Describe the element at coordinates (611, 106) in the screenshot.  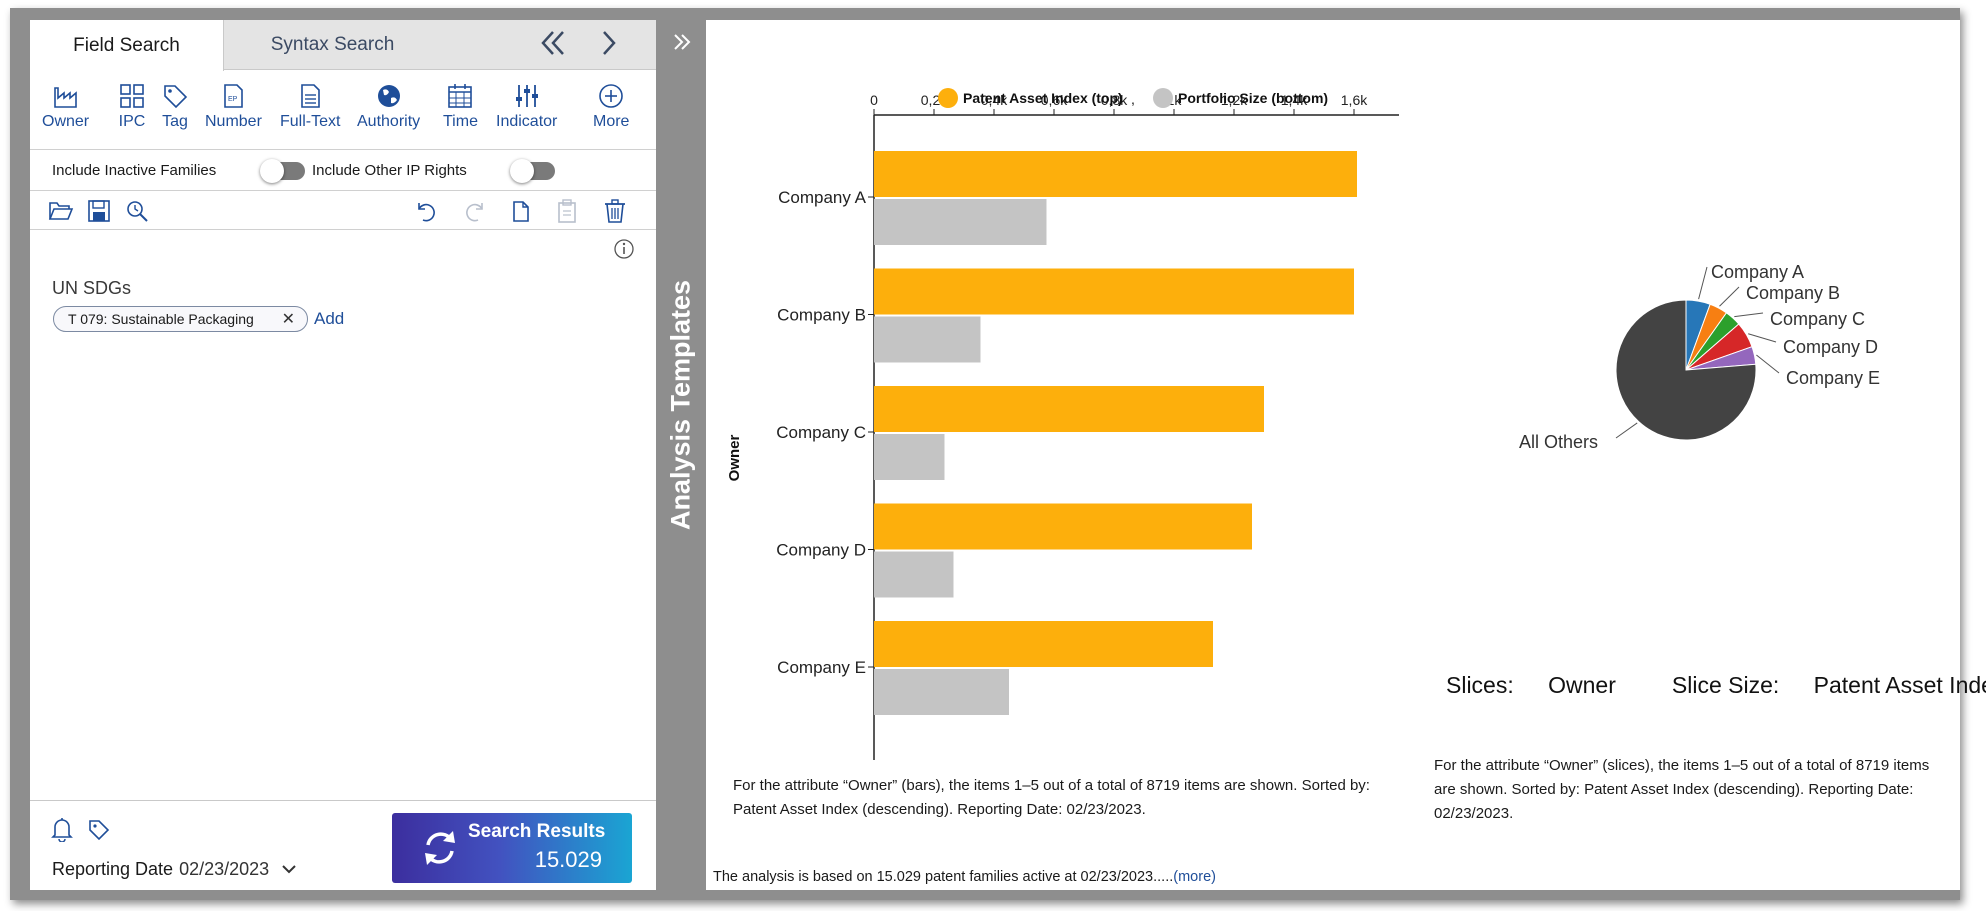
I see `toolbar-more: More` at that location.